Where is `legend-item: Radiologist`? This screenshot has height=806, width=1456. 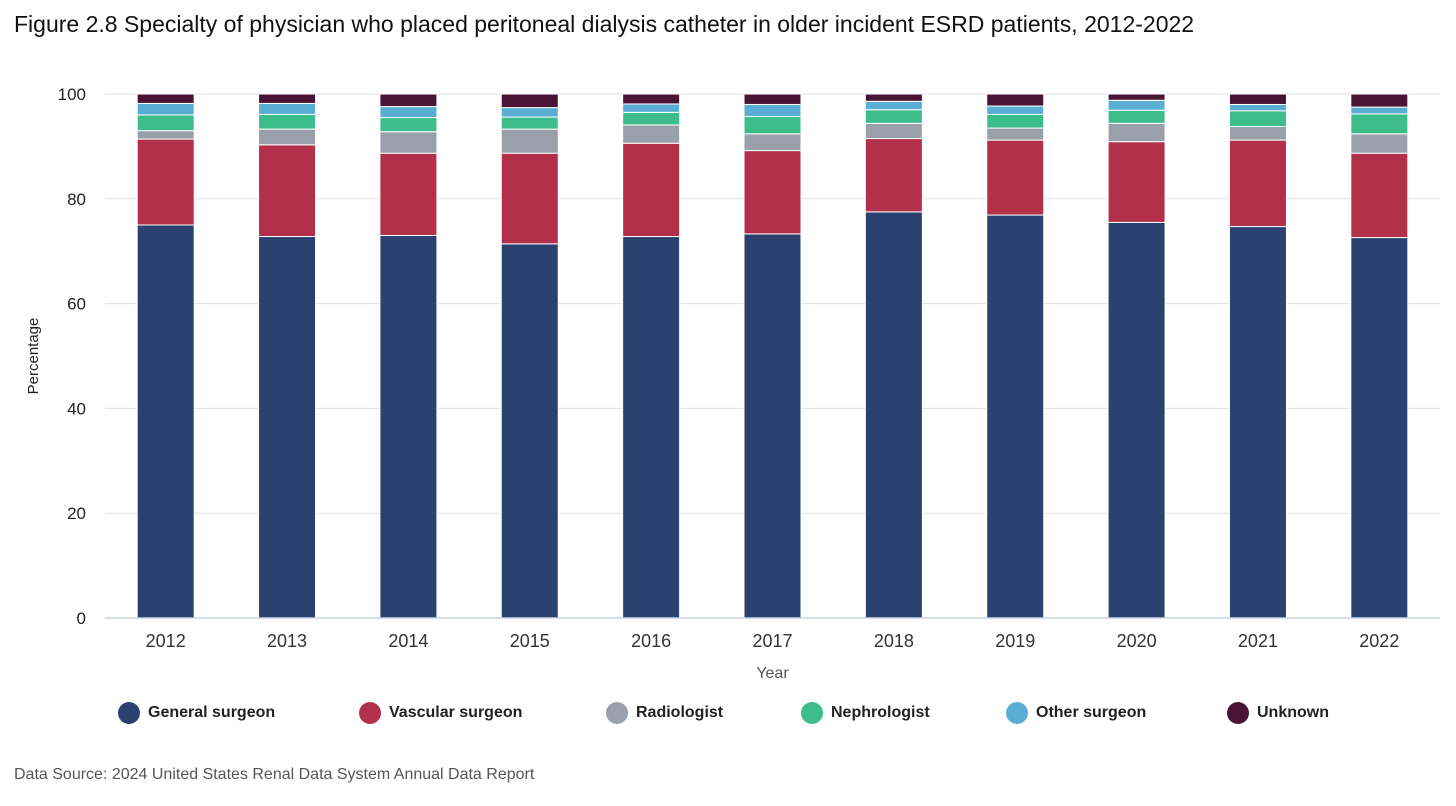
legend-item: Radiologist is located at coordinates (664, 713).